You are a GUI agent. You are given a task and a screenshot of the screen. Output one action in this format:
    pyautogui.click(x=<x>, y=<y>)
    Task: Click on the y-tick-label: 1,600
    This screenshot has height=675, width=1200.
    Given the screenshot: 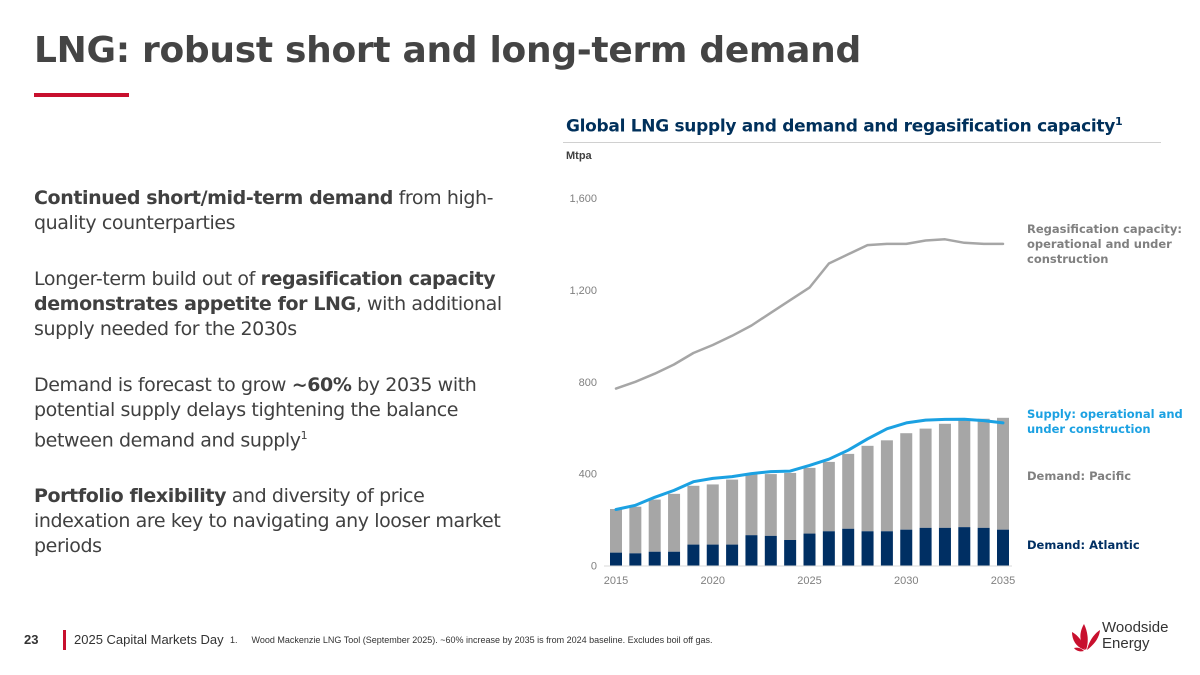 What is the action you would take?
    pyautogui.click(x=583, y=199)
    